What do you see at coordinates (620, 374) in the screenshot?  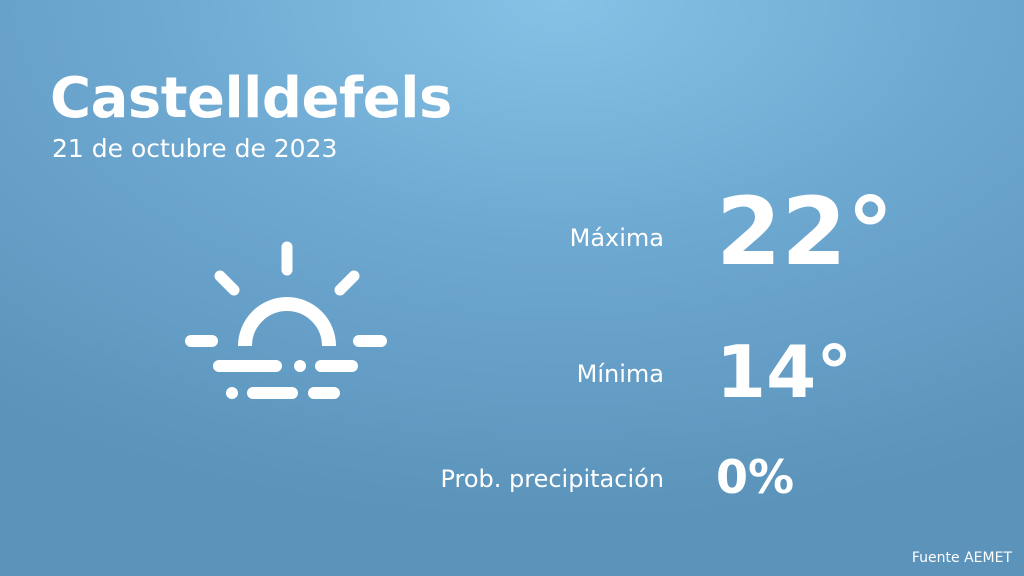 I see `min-temp-label: Mínima` at bounding box center [620, 374].